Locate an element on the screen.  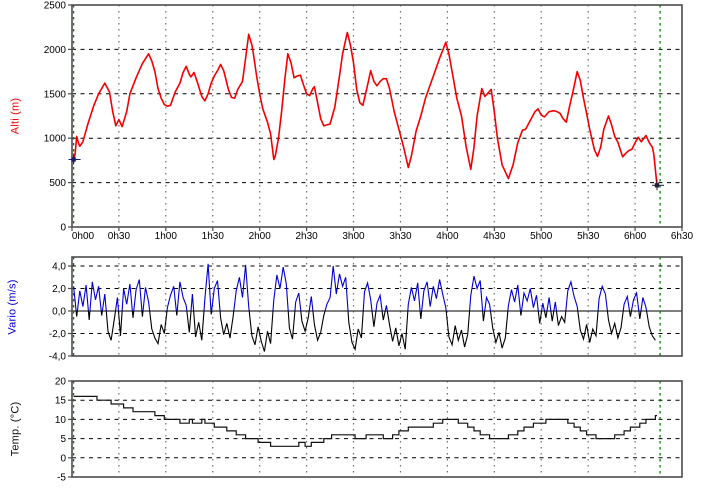
x-tick-label: 0h00 is located at coordinates (83, 236).